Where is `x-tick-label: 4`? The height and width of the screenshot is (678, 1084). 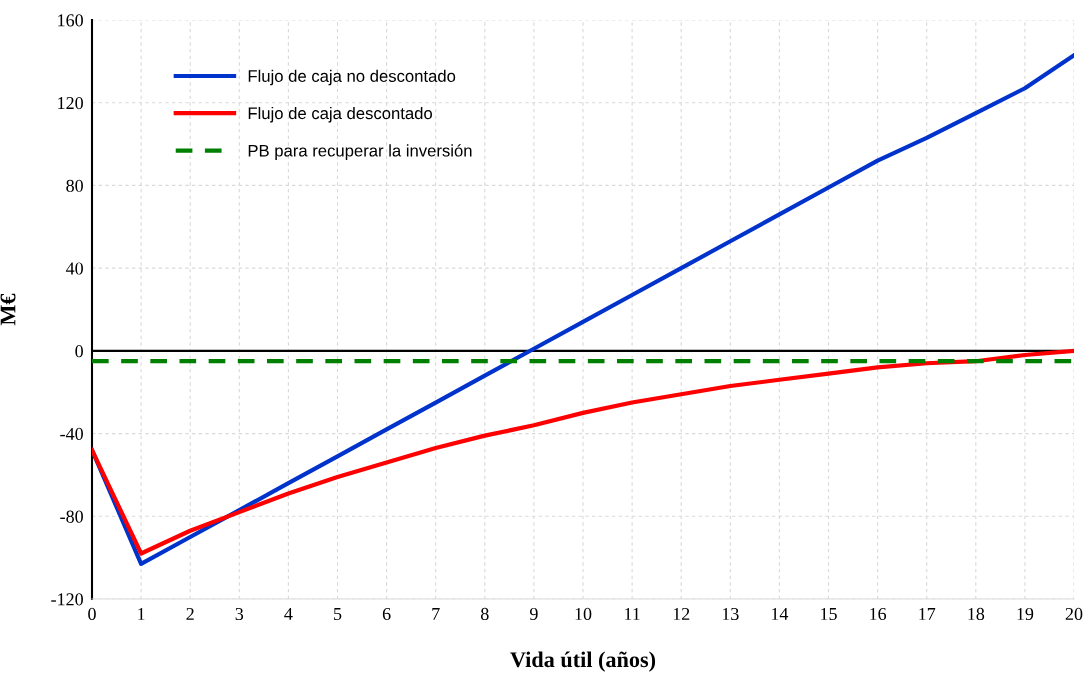 x-tick-label: 4 is located at coordinates (288, 613).